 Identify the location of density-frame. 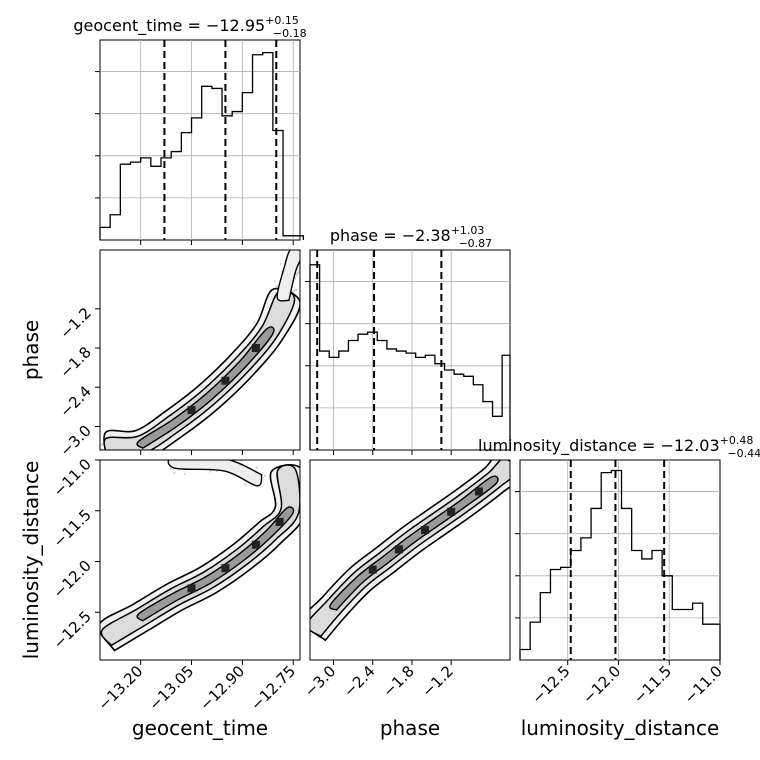
(200, 560).